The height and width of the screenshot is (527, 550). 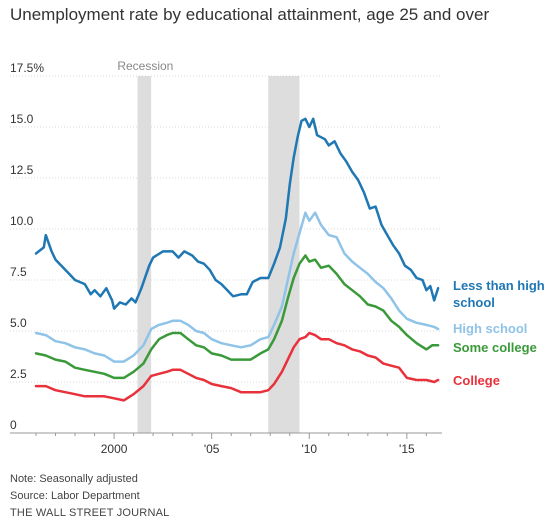 I want to click on legend-less-than-high-school-line2: school, so click(x=474, y=302).